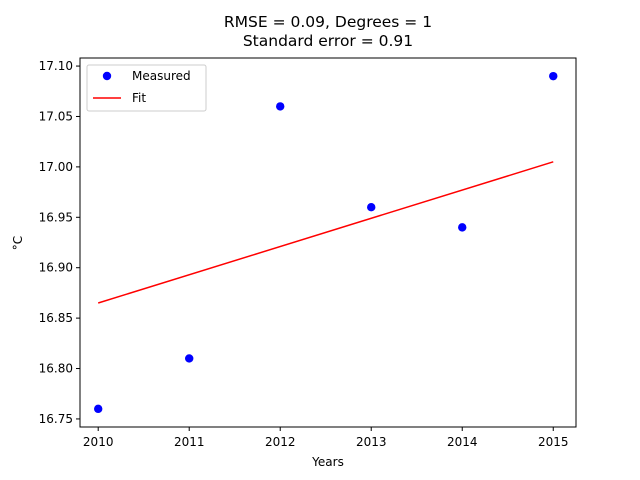  Describe the element at coordinates (56, 217) in the screenshot. I see `y-tick-label: 16.95` at that location.